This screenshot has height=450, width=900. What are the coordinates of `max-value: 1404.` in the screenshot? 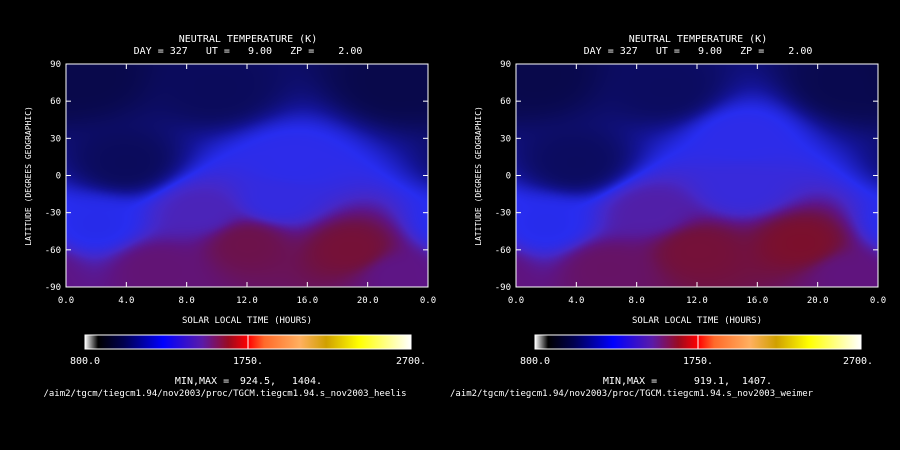 It's located at (307, 381).